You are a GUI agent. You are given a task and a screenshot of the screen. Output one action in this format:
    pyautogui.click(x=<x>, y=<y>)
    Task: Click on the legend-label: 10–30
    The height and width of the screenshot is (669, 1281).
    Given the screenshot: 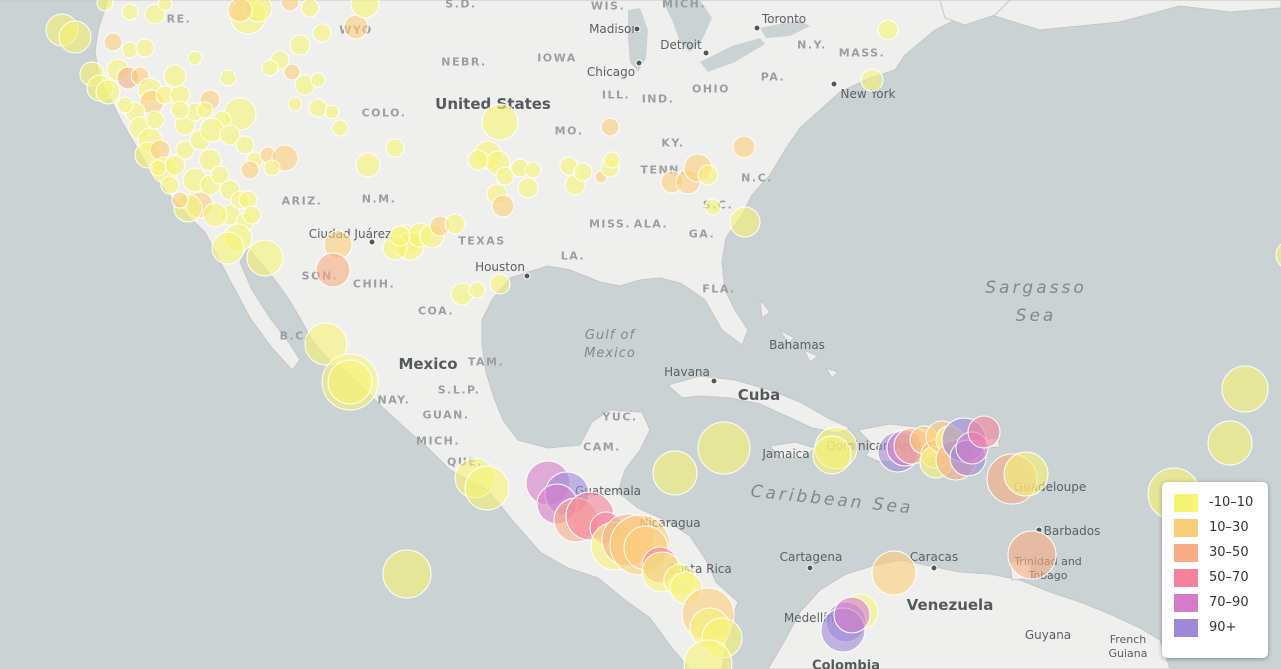 What is the action you would take?
    pyautogui.click(x=1229, y=527)
    